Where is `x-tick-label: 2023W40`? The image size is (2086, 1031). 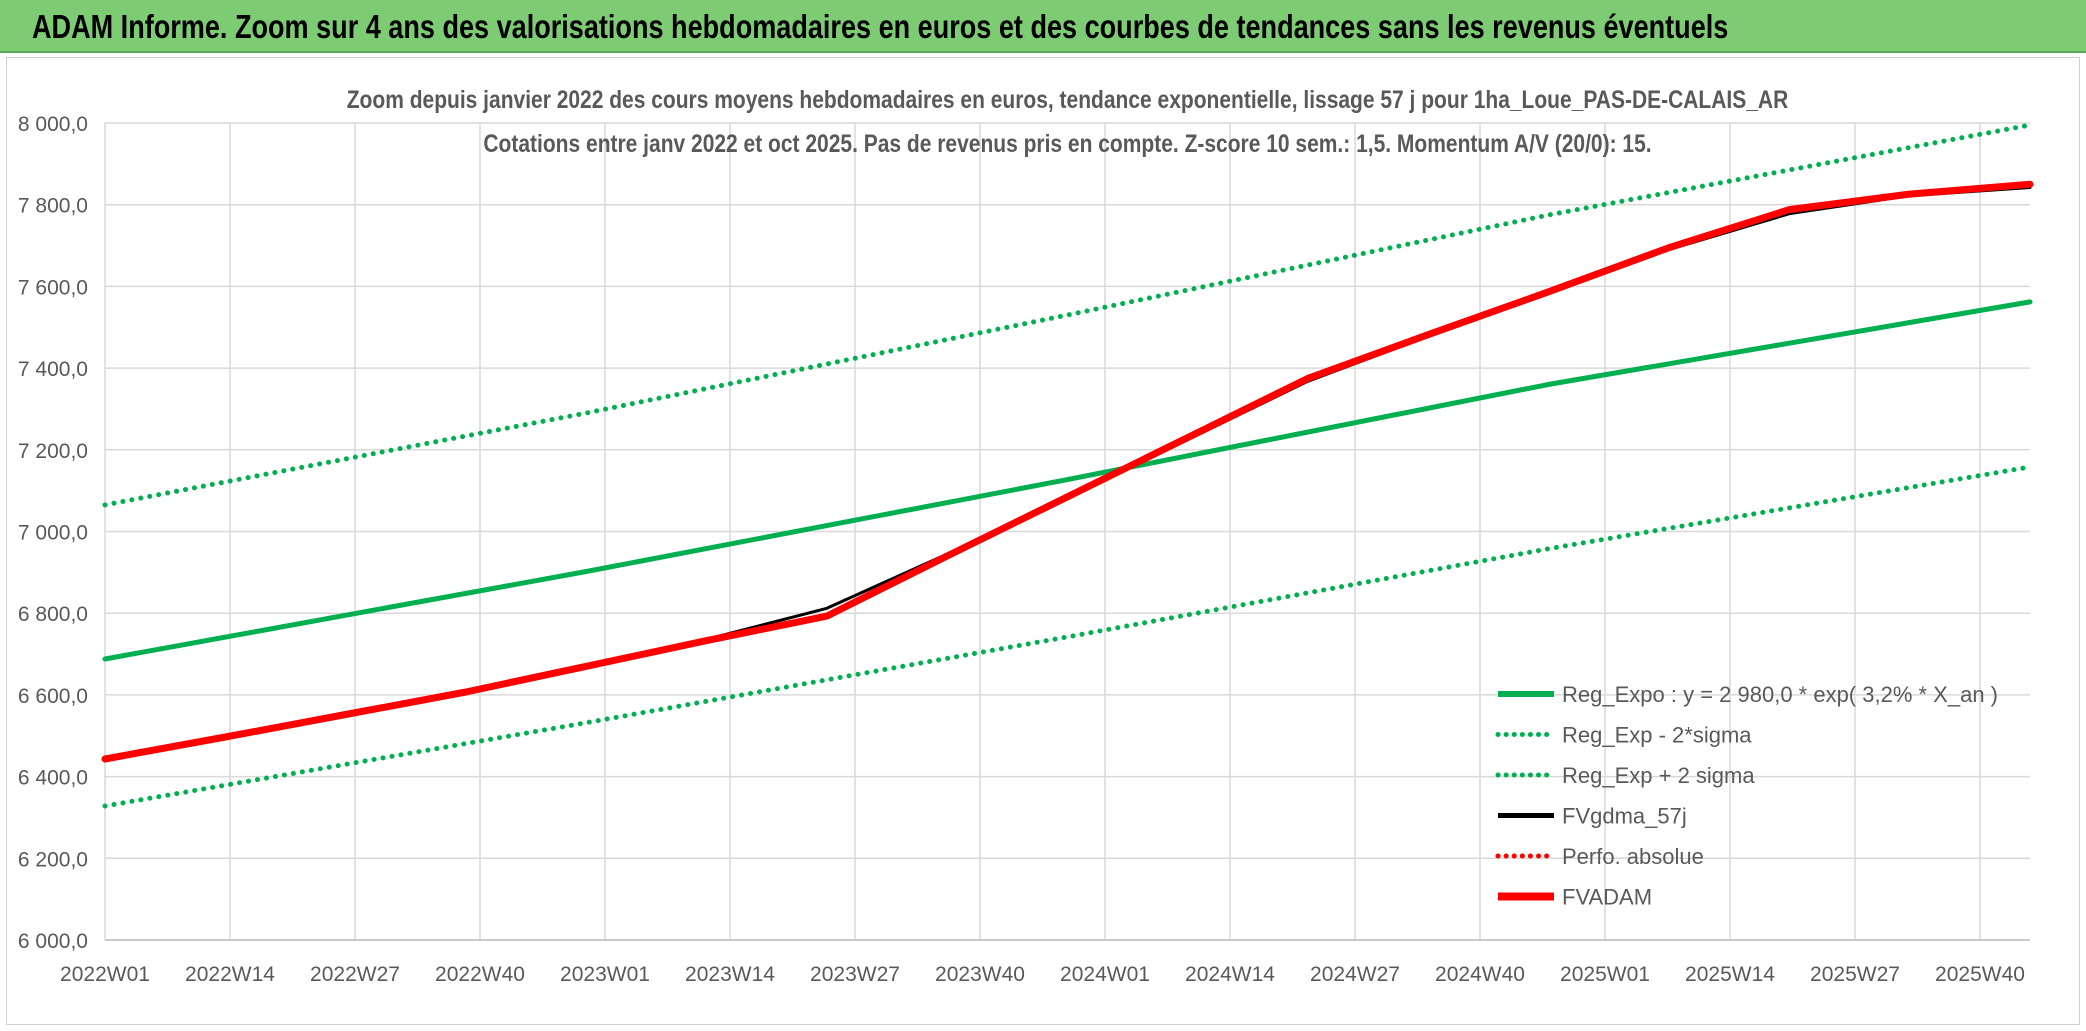 x-tick-label: 2023W40 is located at coordinates (980, 974).